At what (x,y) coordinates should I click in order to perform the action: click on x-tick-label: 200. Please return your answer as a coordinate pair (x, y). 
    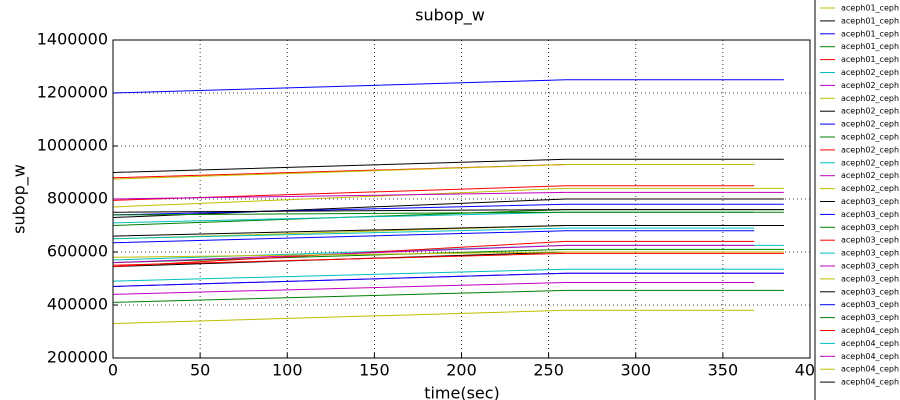
    Looking at the image, I should click on (461, 370).